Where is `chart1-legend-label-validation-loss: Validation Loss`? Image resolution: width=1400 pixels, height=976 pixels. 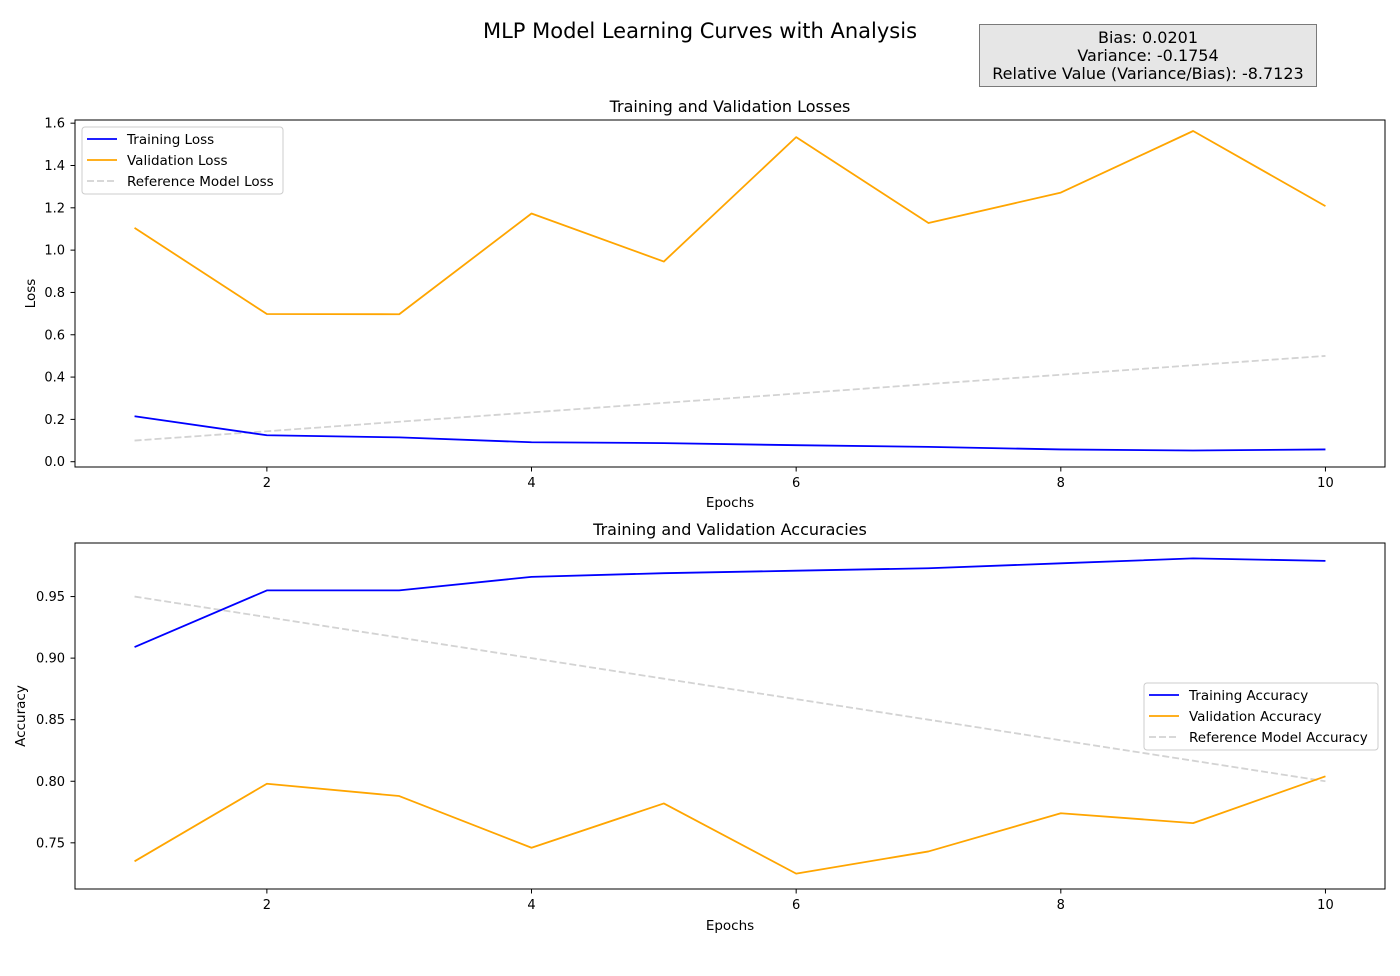
chart1-legend-label-validation-loss: Validation Loss is located at coordinates (177, 161).